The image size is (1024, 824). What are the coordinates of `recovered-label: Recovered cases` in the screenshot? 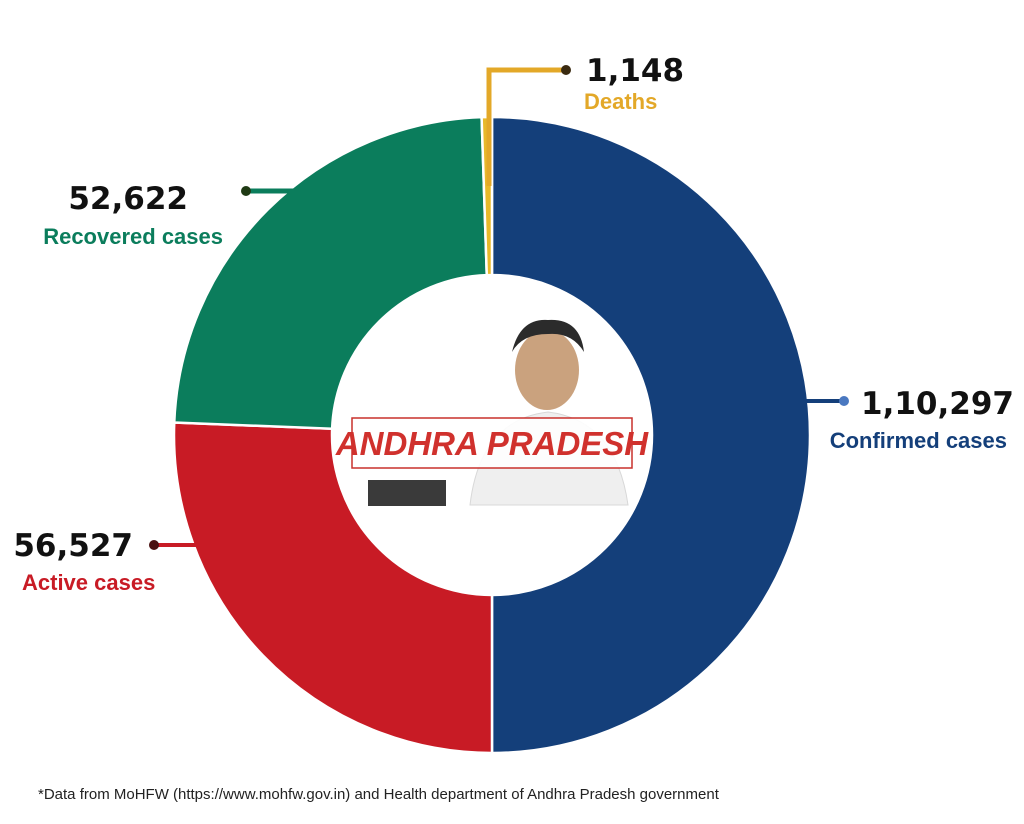 It's located at (133, 236).